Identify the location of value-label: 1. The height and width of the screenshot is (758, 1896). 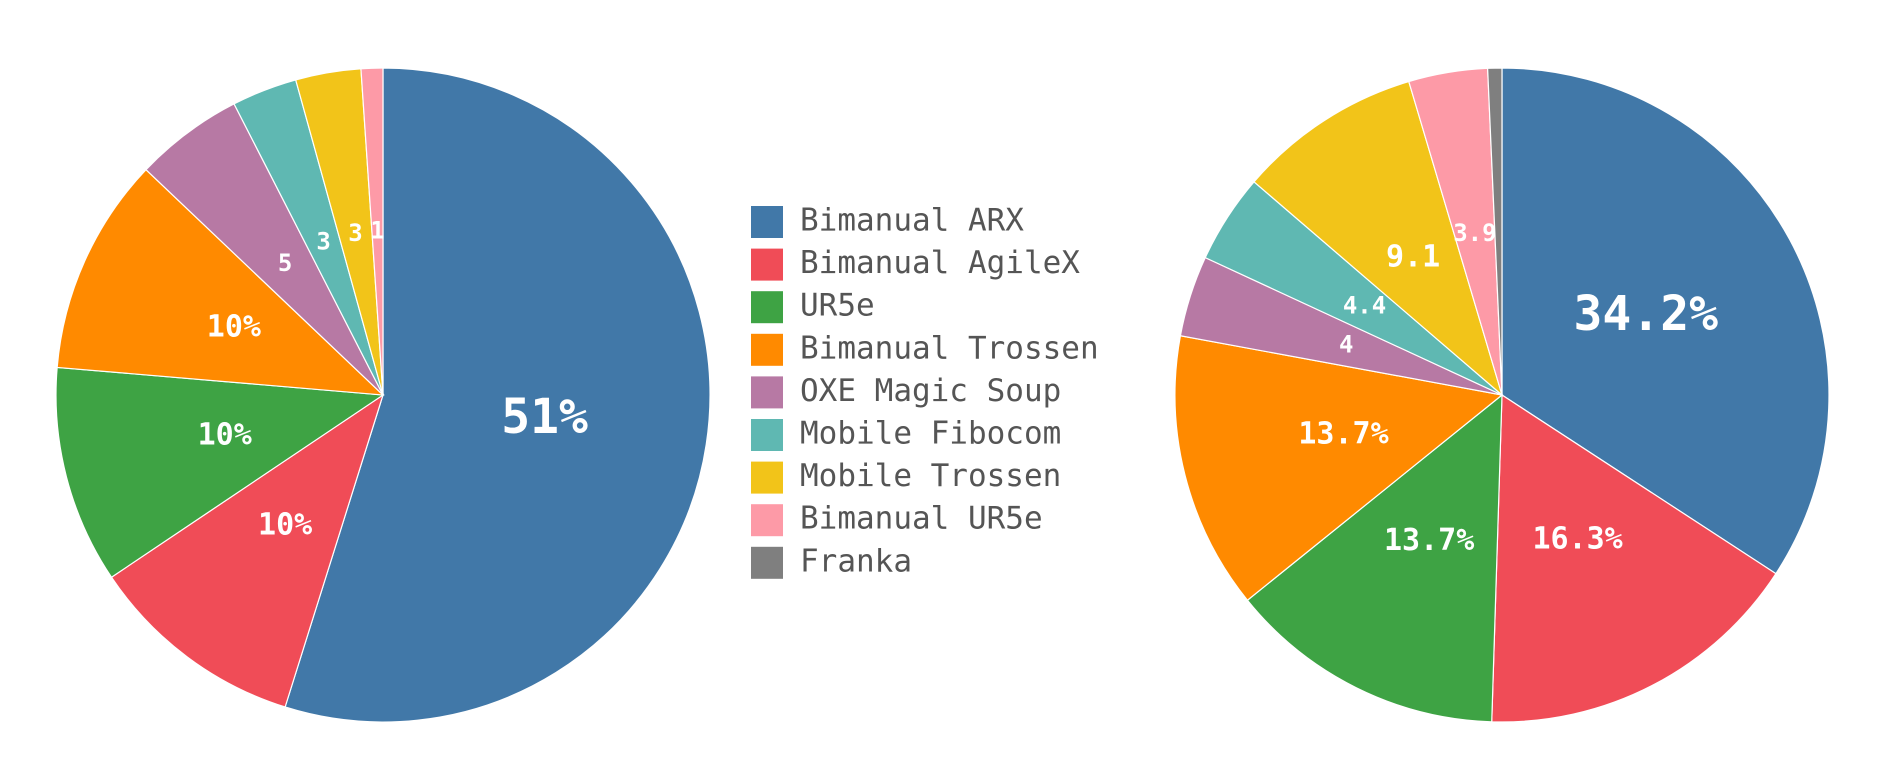
(377, 231).